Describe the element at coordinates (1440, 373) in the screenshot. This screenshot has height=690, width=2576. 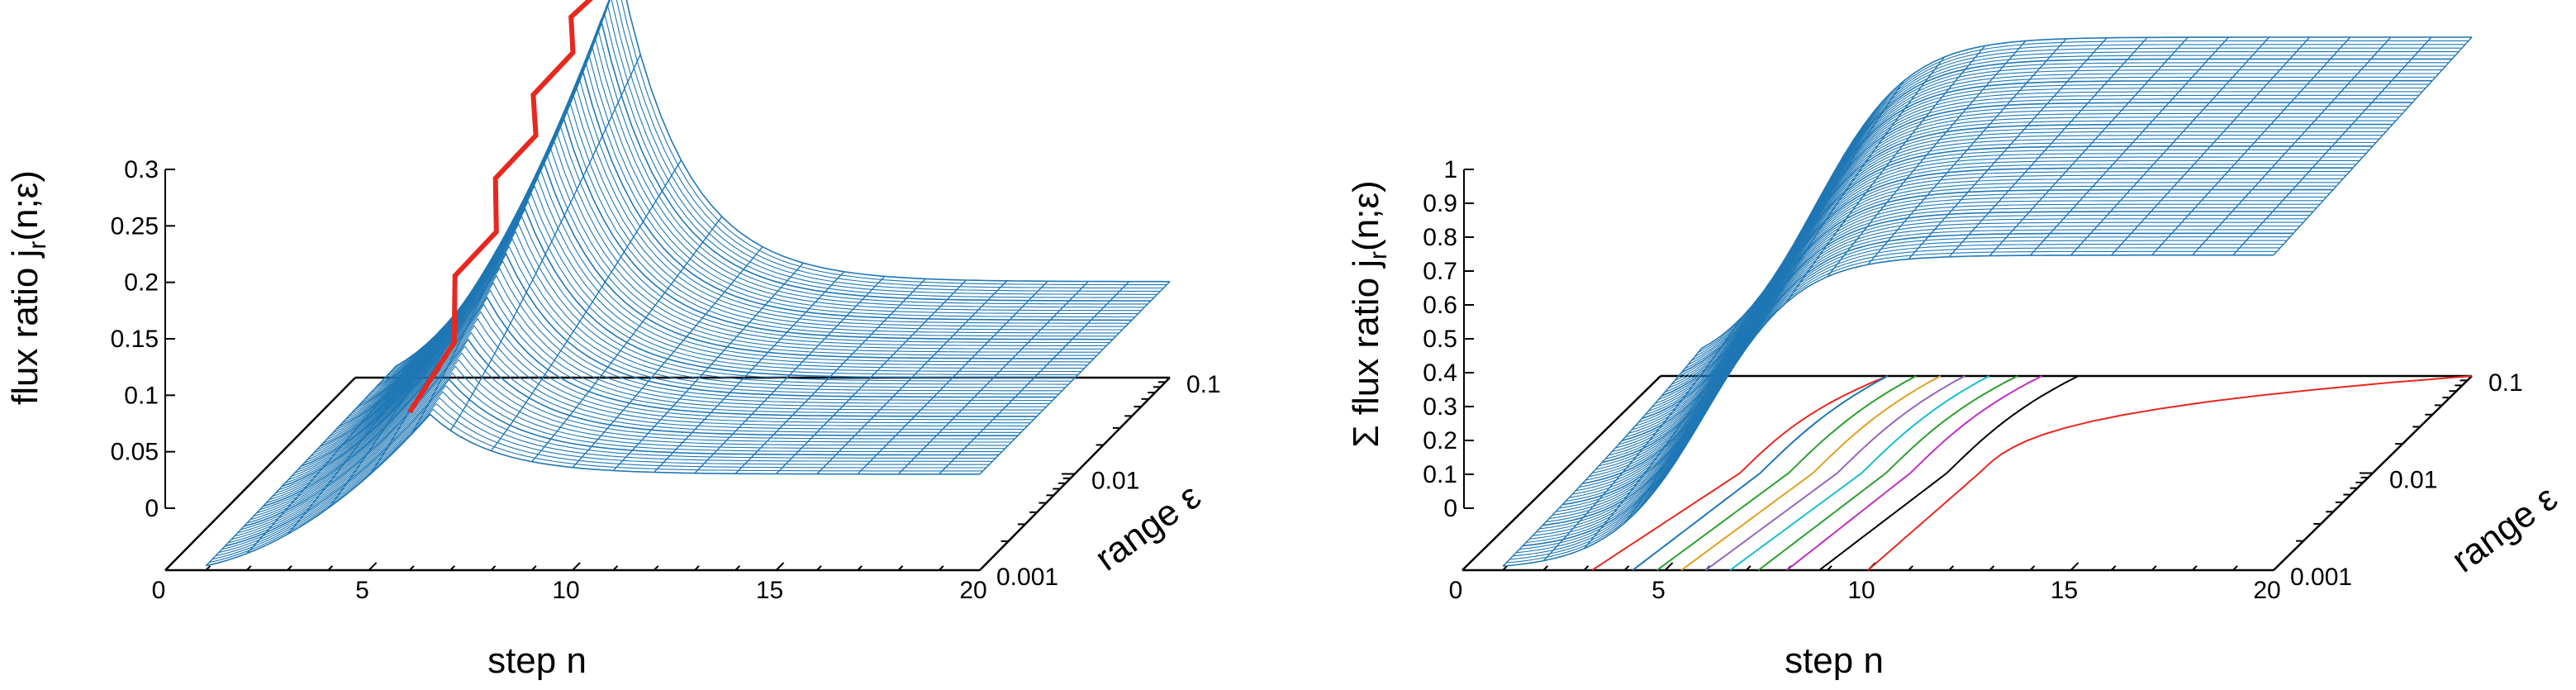
I see `z-tick-label: 0.4` at that location.